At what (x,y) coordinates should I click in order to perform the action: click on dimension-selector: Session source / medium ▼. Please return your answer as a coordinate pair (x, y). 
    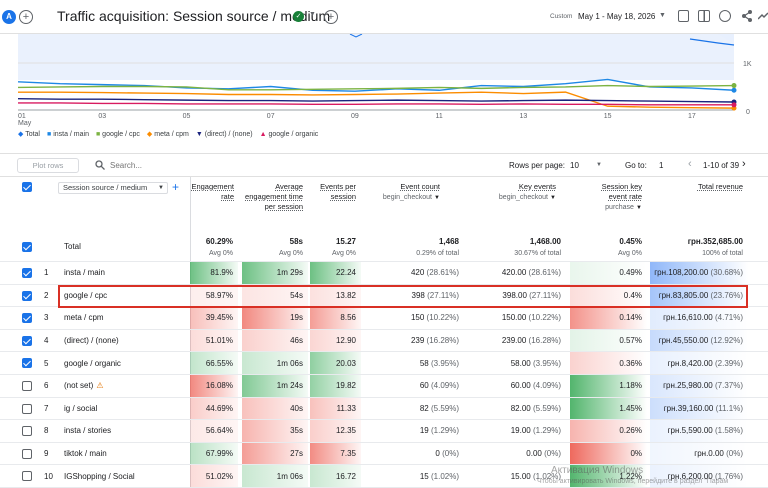
    Looking at the image, I should click on (113, 188).